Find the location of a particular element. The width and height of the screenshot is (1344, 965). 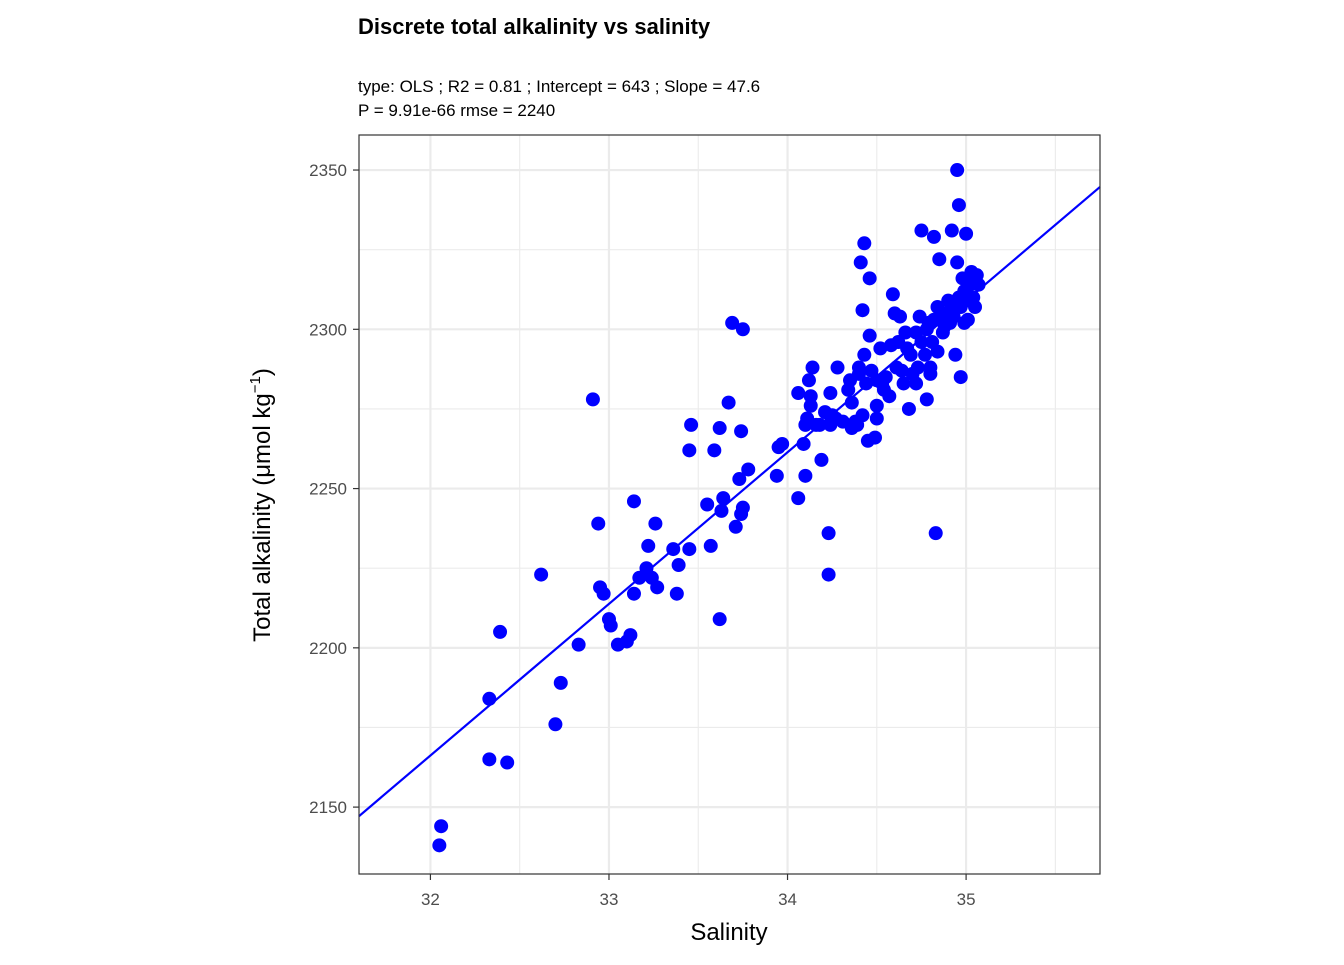

y-tick-label: 2300 is located at coordinates (328, 329).